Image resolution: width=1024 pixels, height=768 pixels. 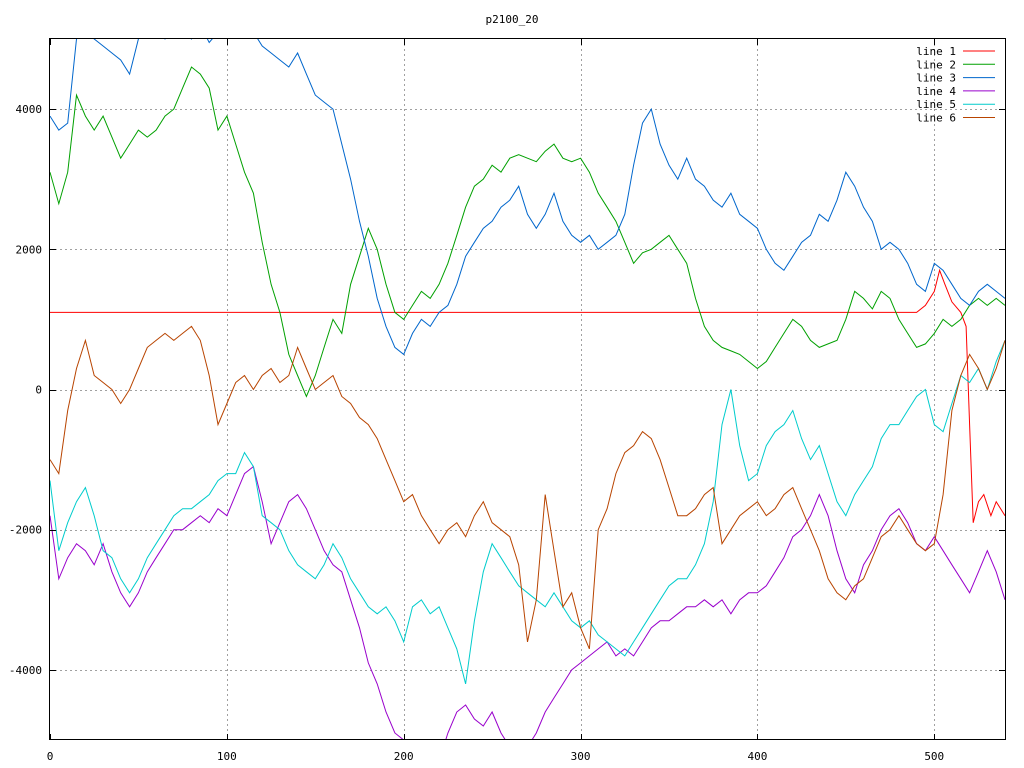 I want to click on x-tick-label: 200, so click(x=404, y=756).